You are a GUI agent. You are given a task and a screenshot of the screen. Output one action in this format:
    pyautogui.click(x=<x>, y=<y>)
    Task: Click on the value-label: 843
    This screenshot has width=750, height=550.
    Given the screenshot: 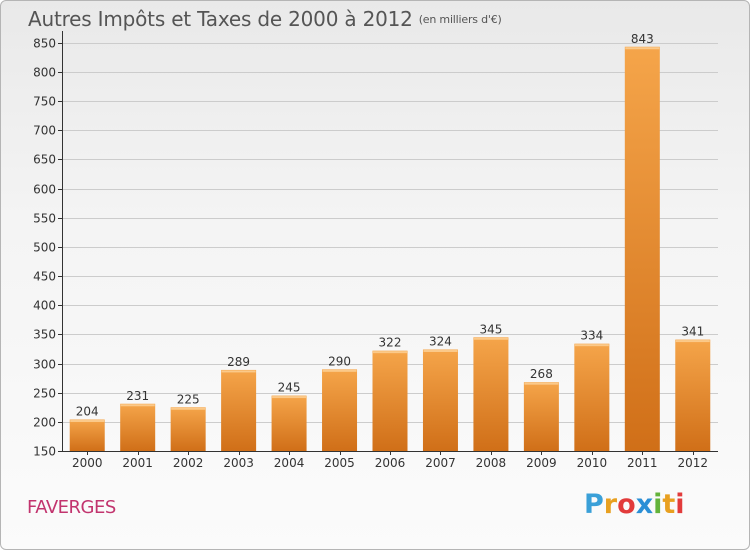 What is the action you would take?
    pyautogui.click(x=642, y=39)
    